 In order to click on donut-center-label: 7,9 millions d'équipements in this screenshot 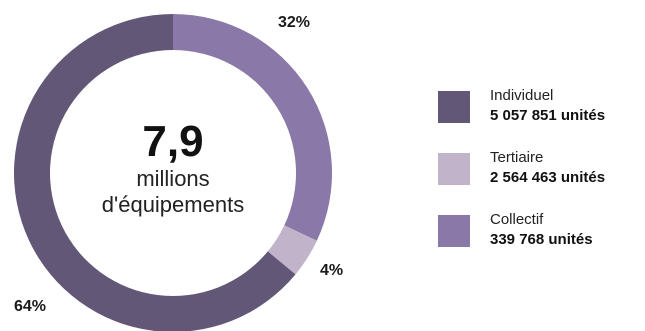, I will do `click(173, 168)`.